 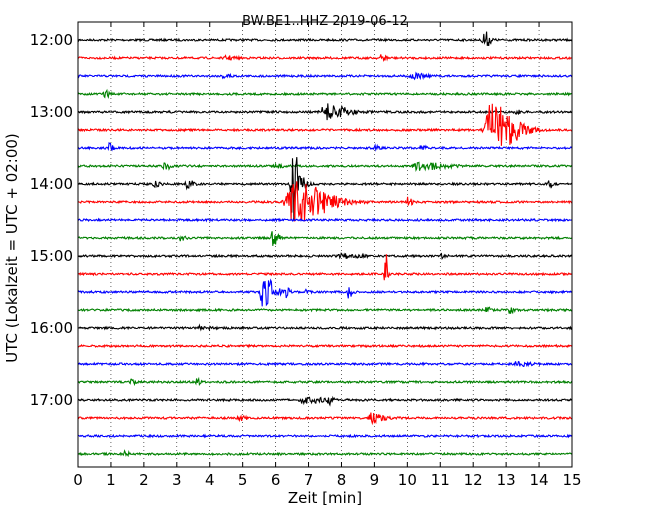 I want to click on x-tick-label: 12, so click(x=473, y=480).